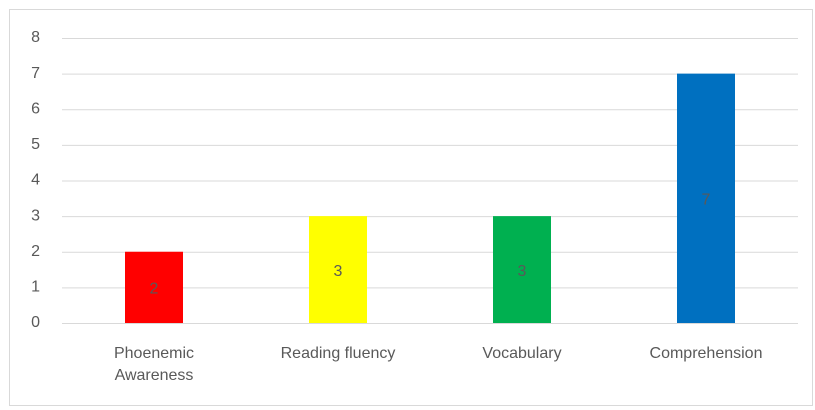 This screenshot has width=815, height=410. I want to click on data-label: 2, so click(154, 289).